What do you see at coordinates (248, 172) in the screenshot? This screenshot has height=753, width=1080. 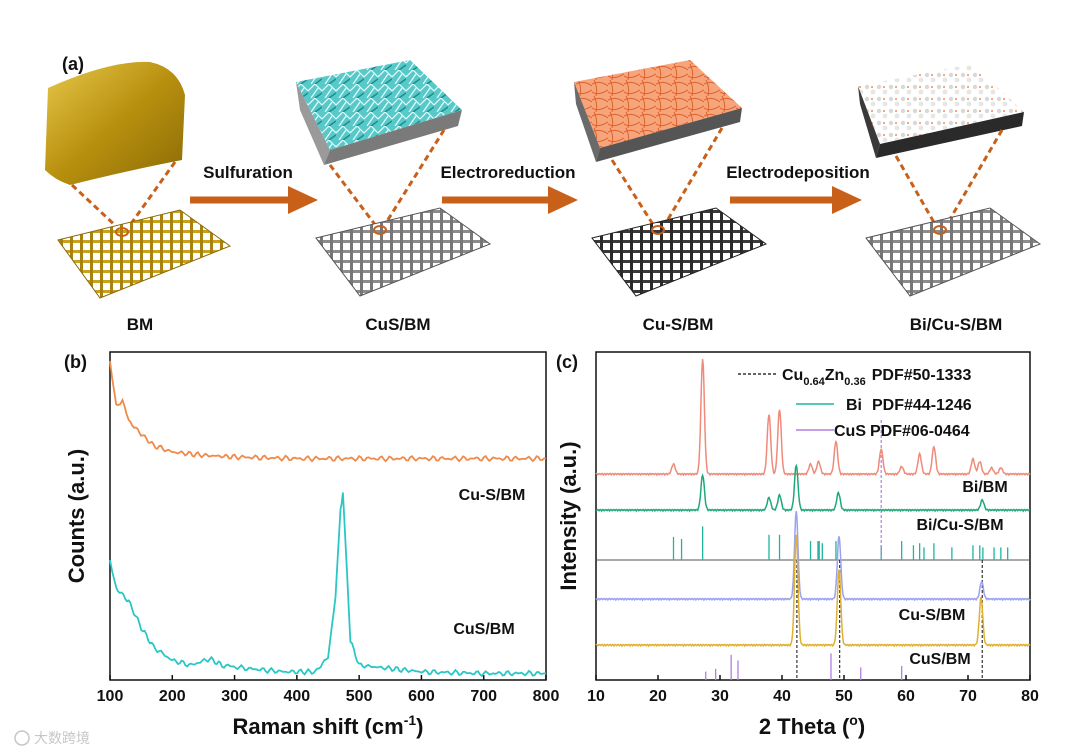 I see `step-label-sulfuration: Sulfuration` at bounding box center [248, 172].